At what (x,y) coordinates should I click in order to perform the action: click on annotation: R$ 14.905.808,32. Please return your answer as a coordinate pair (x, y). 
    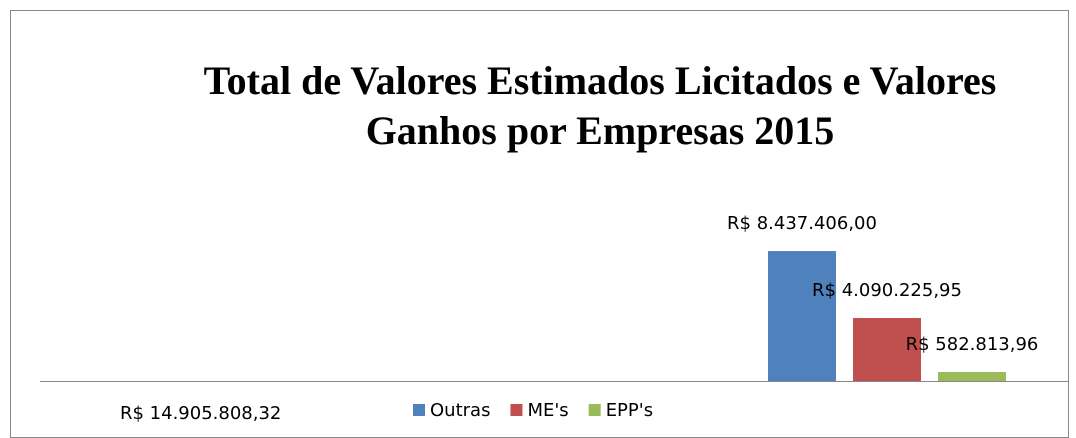
    Looking at the image, I should click on (200, 413).